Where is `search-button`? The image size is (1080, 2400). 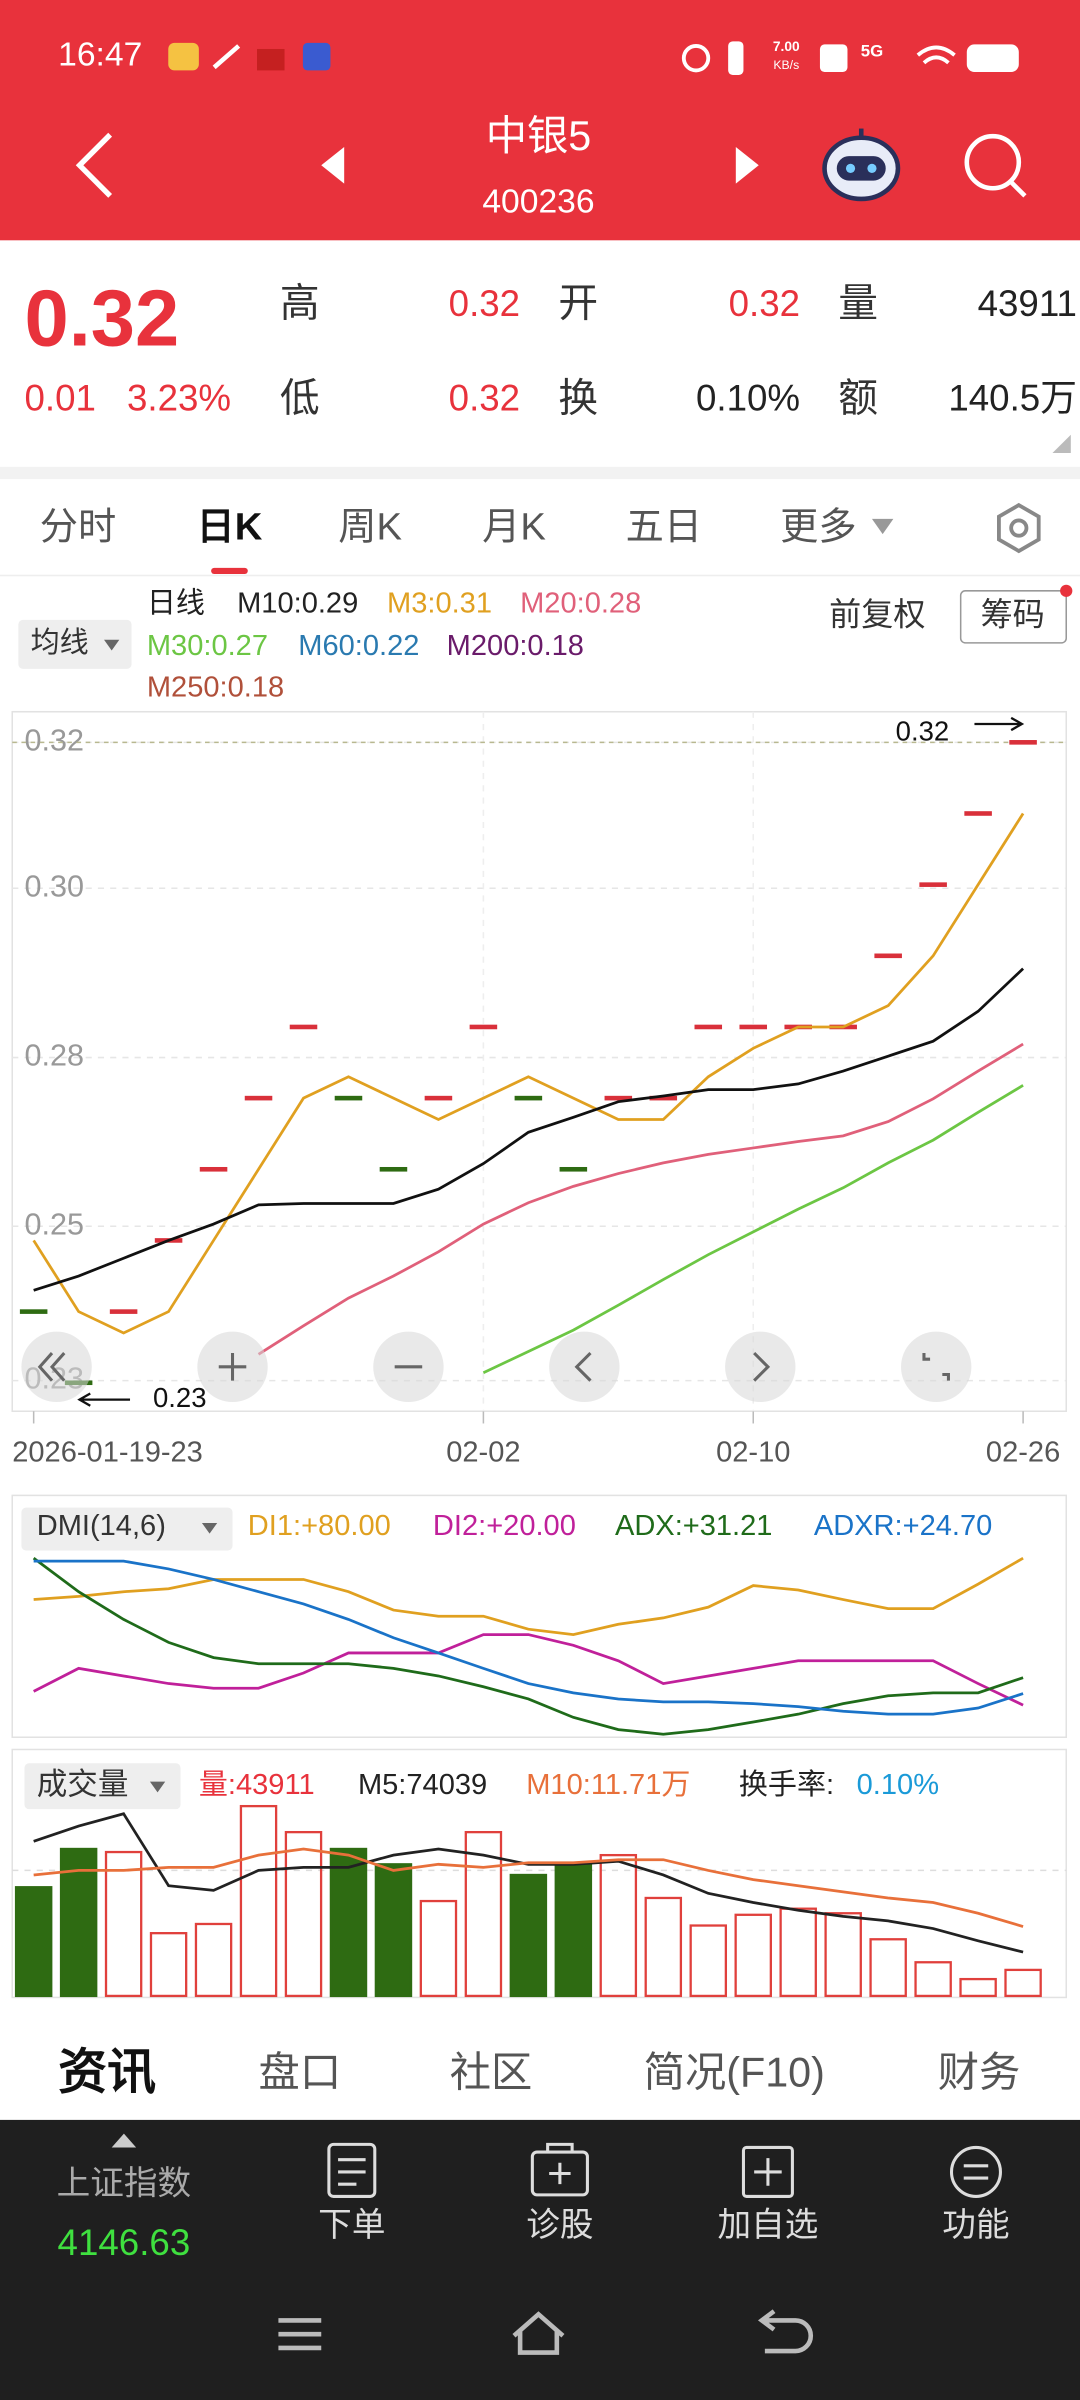 search-button is located at coordinates (995, 165).